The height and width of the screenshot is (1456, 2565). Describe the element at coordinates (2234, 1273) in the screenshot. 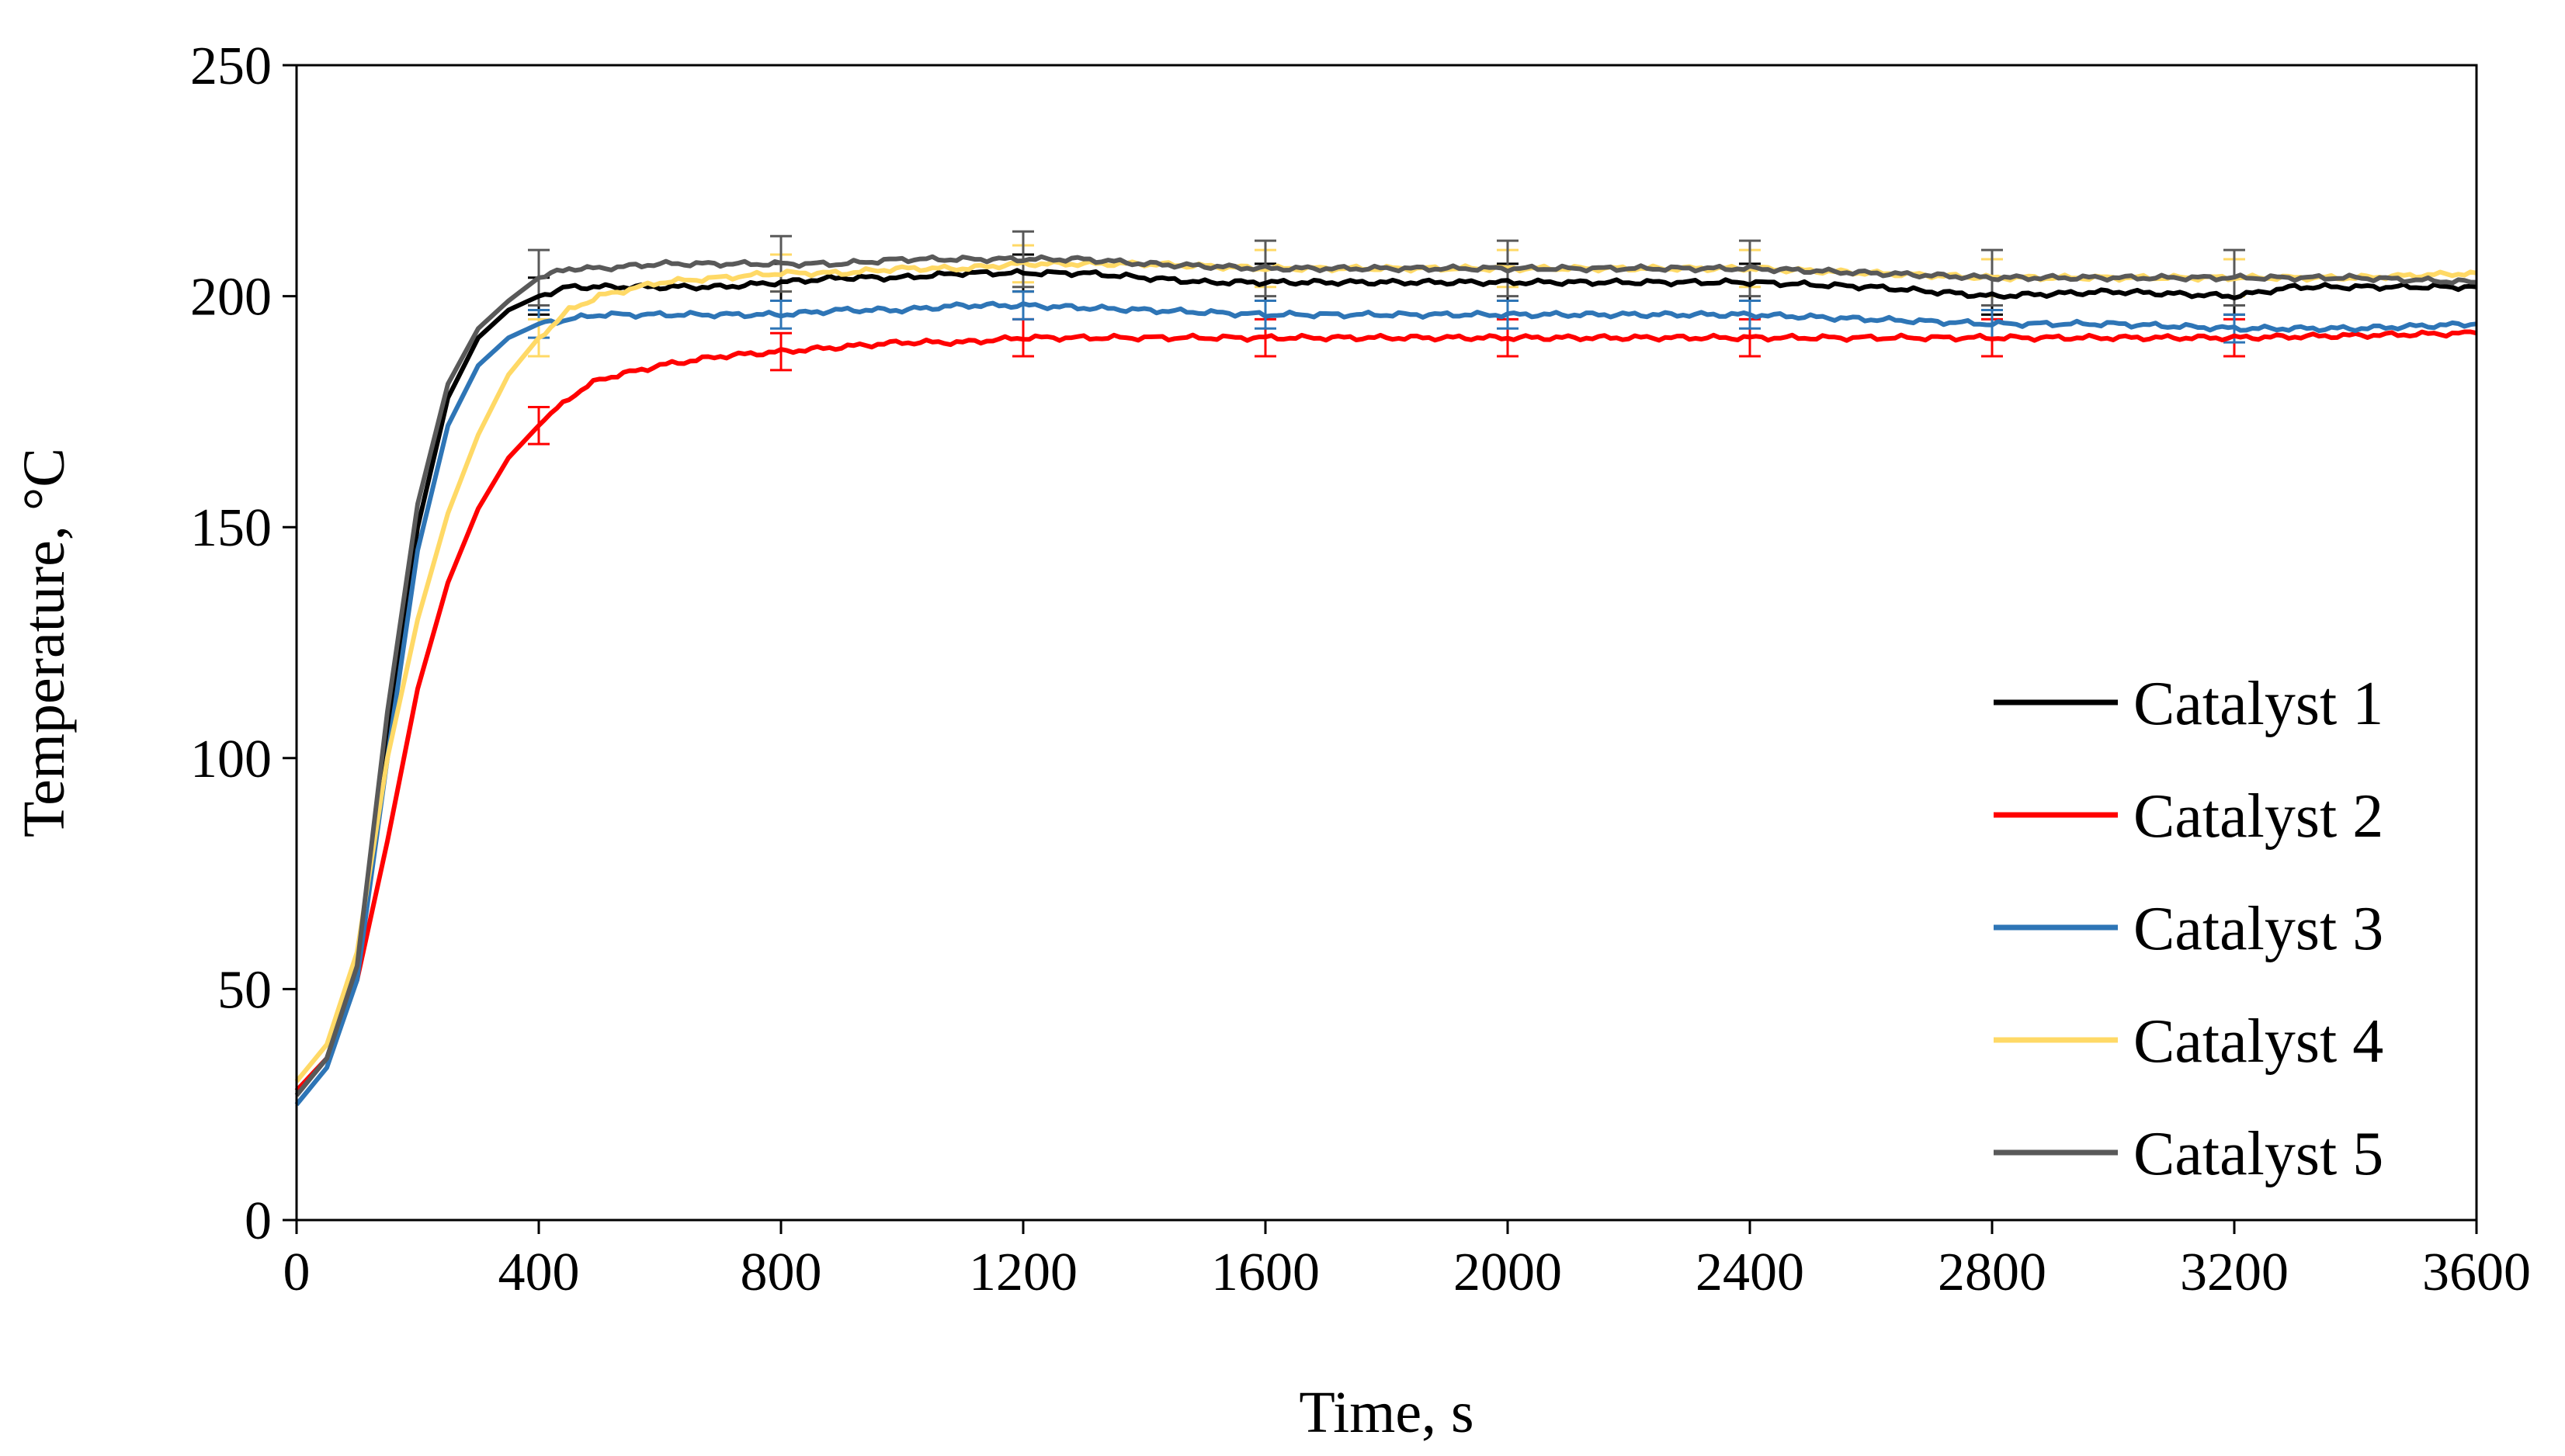

I see `x-tick-label: 3200` at that location.